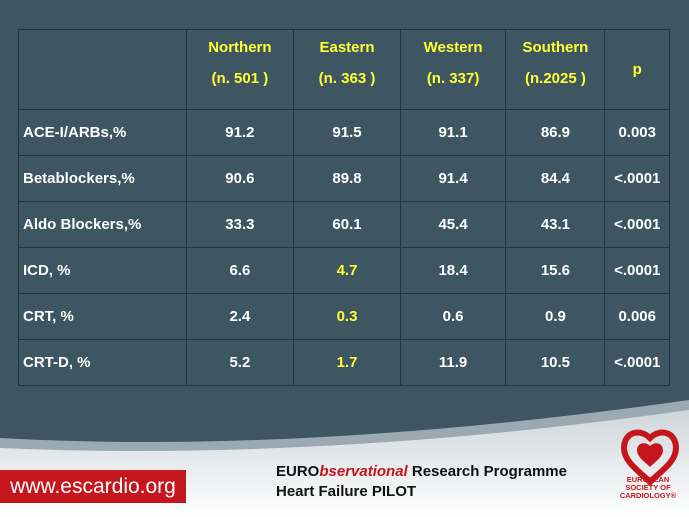 This screenshot has height=517, width=689. Describe the element at coordinates (240, 47) in the screenshot. I see `header-label: Northern` at that location.